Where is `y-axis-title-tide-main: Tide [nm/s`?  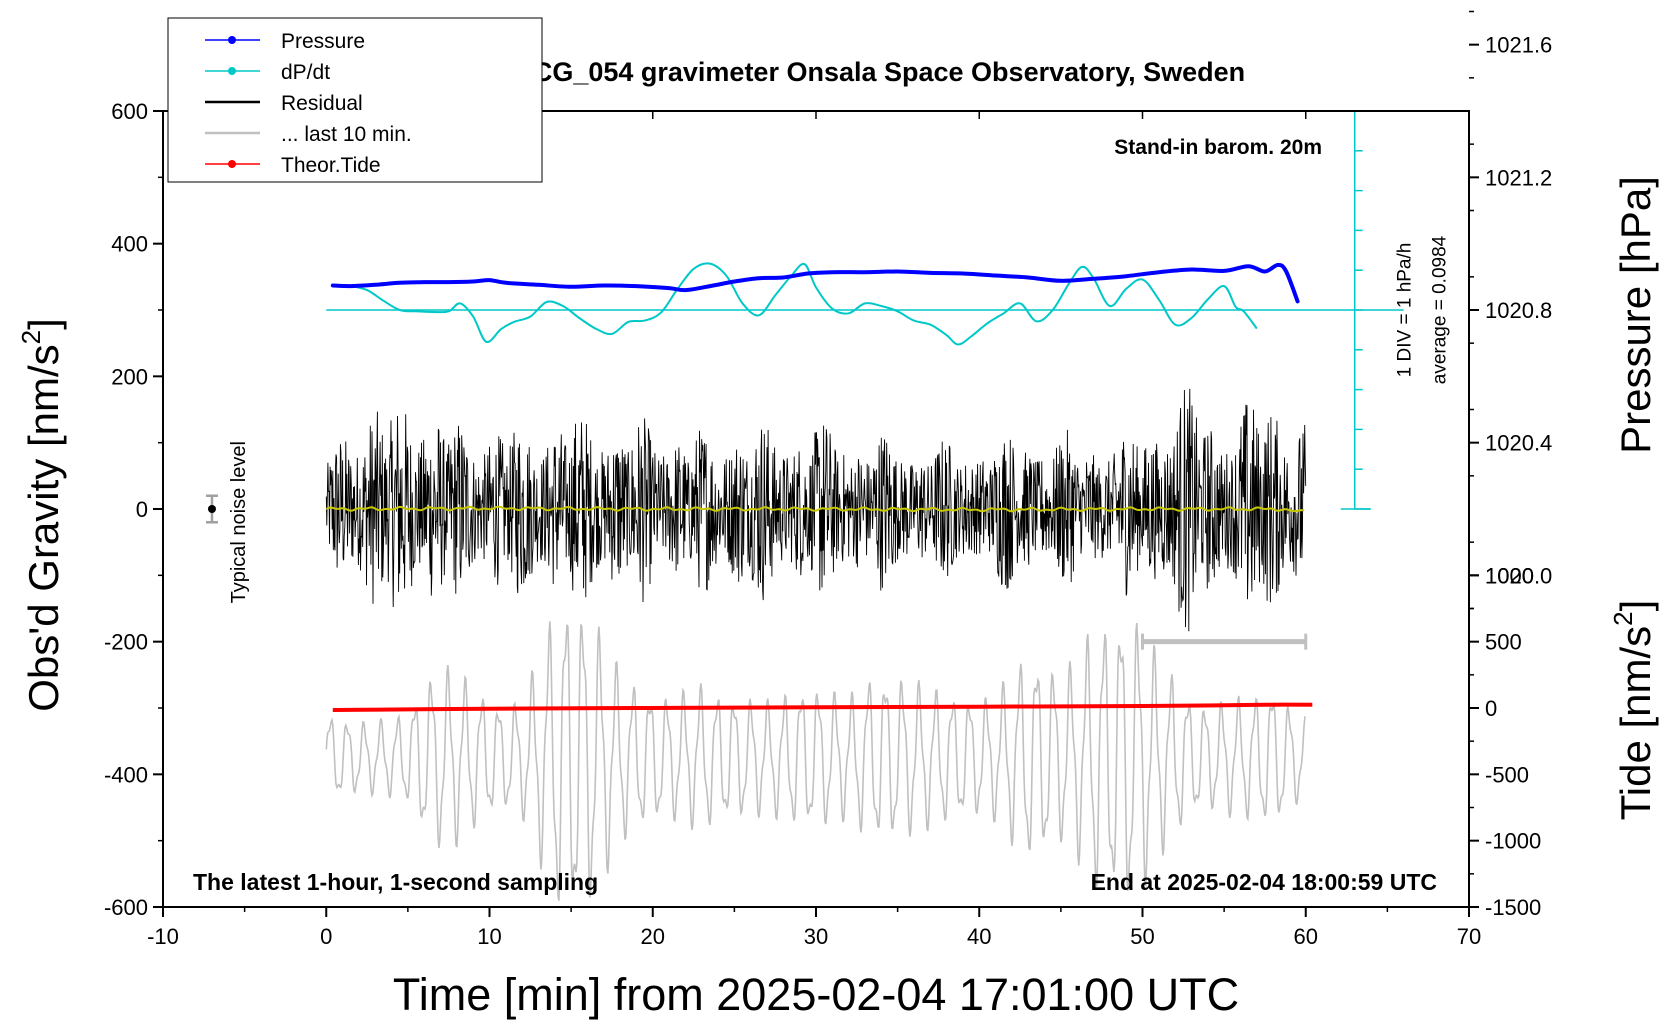
y-axis-title-tide-main: Tide [nm/s is located at coordinates (1635, 723).